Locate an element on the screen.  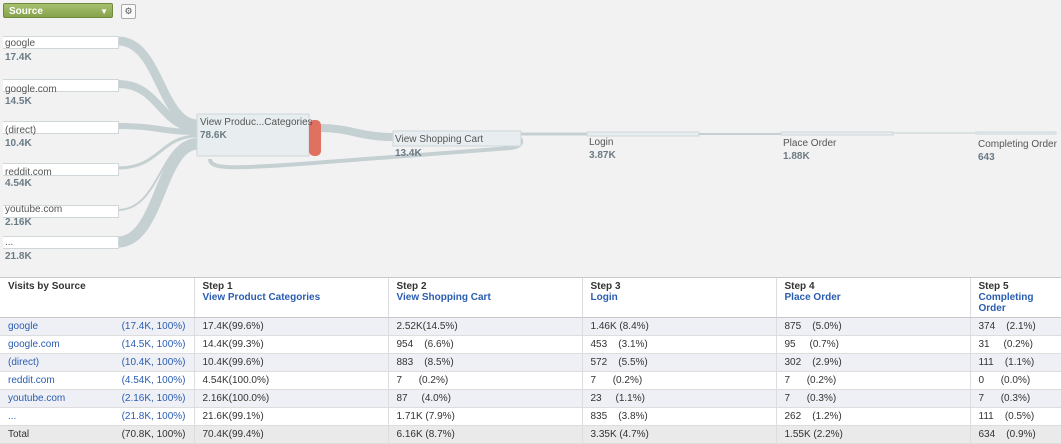
step2-node is located at coordinates (457, 138).